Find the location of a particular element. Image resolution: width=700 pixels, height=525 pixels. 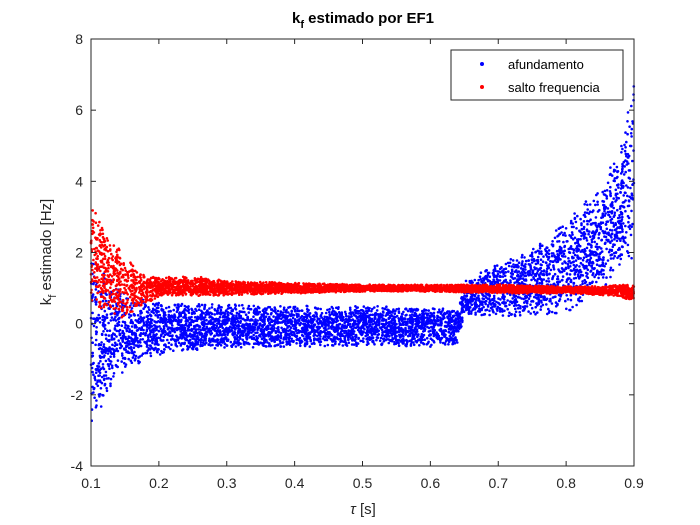

title-subscript: f is located at coordinates (302, 25).